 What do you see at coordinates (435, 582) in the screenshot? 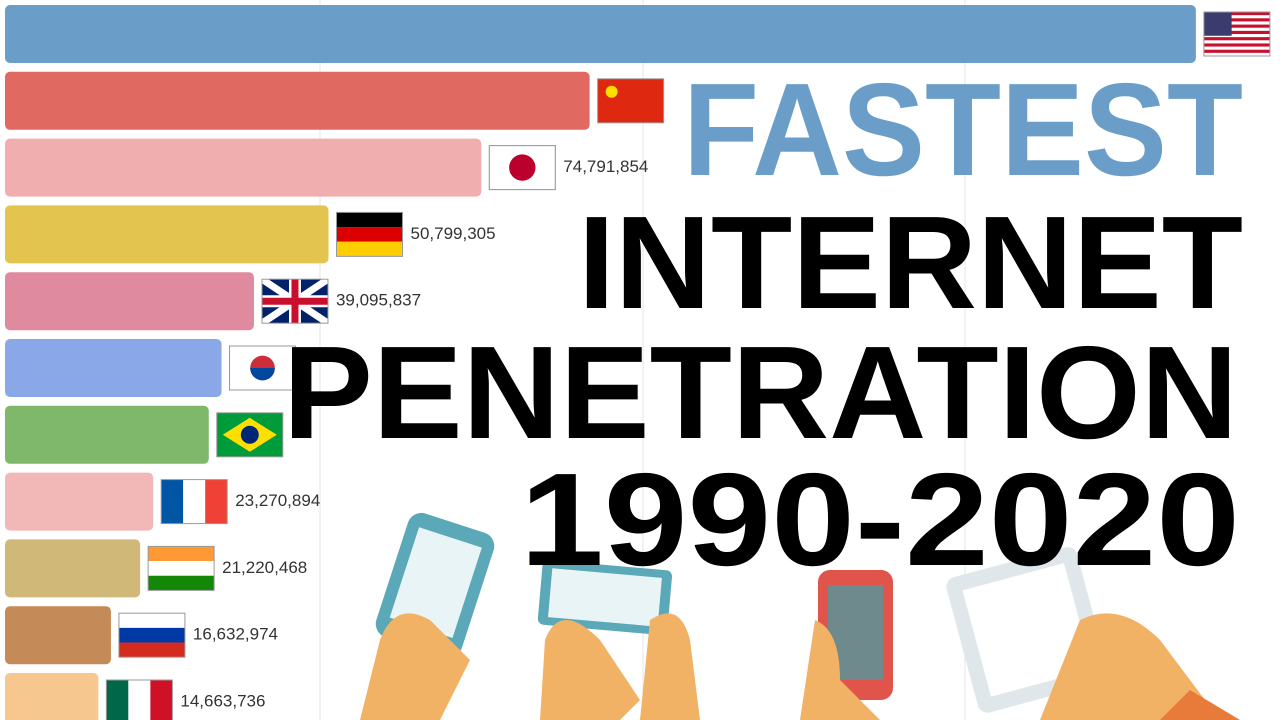
I see `phone-screen` at bounding box center [435, 582].